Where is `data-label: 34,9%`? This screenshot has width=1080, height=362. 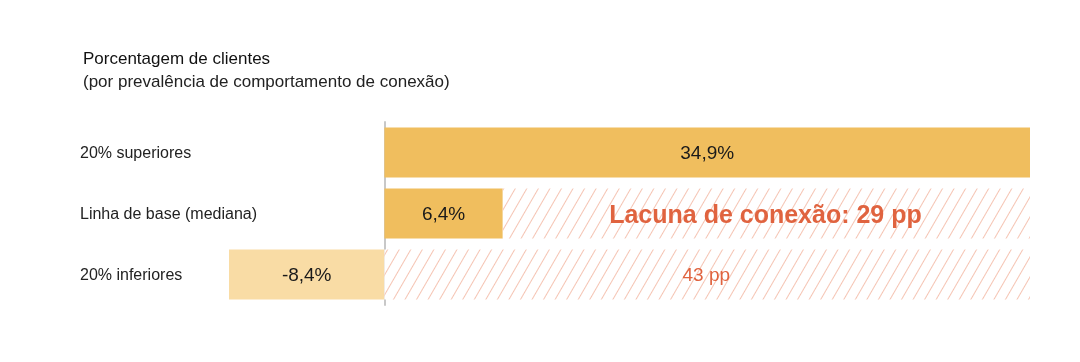 data-label: 34,9% is located at coordinates (707, 152).